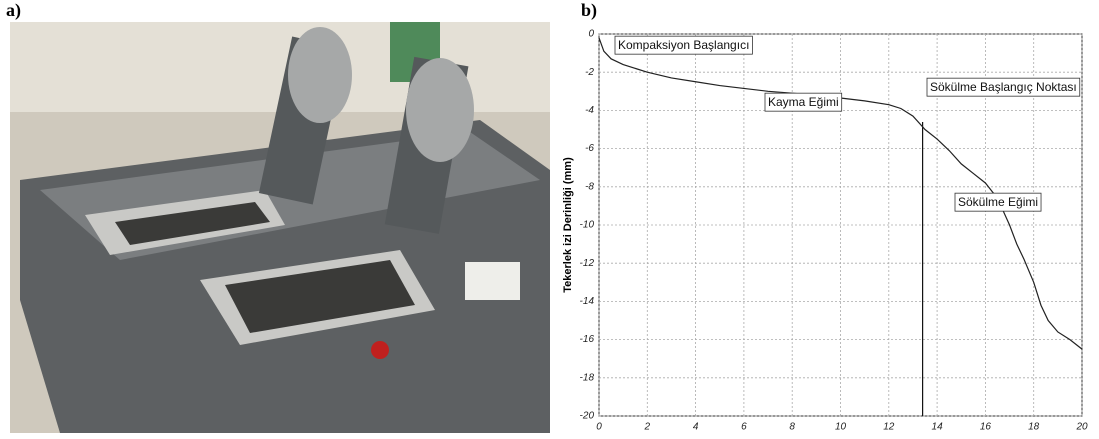  I want to click on y-axis-label: Tekerlek izi Derinliği (mm), so click(568, 225).